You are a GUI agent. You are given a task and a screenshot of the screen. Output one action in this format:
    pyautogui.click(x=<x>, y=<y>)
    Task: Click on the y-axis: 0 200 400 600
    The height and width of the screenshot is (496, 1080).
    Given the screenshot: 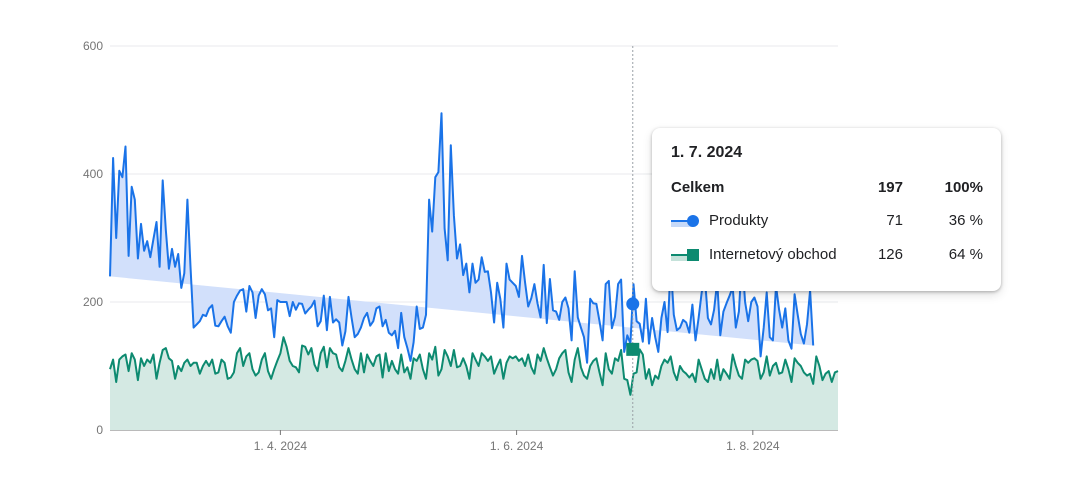 What is the action you would take?
    pyautogui.click(x=93, y=238)
    